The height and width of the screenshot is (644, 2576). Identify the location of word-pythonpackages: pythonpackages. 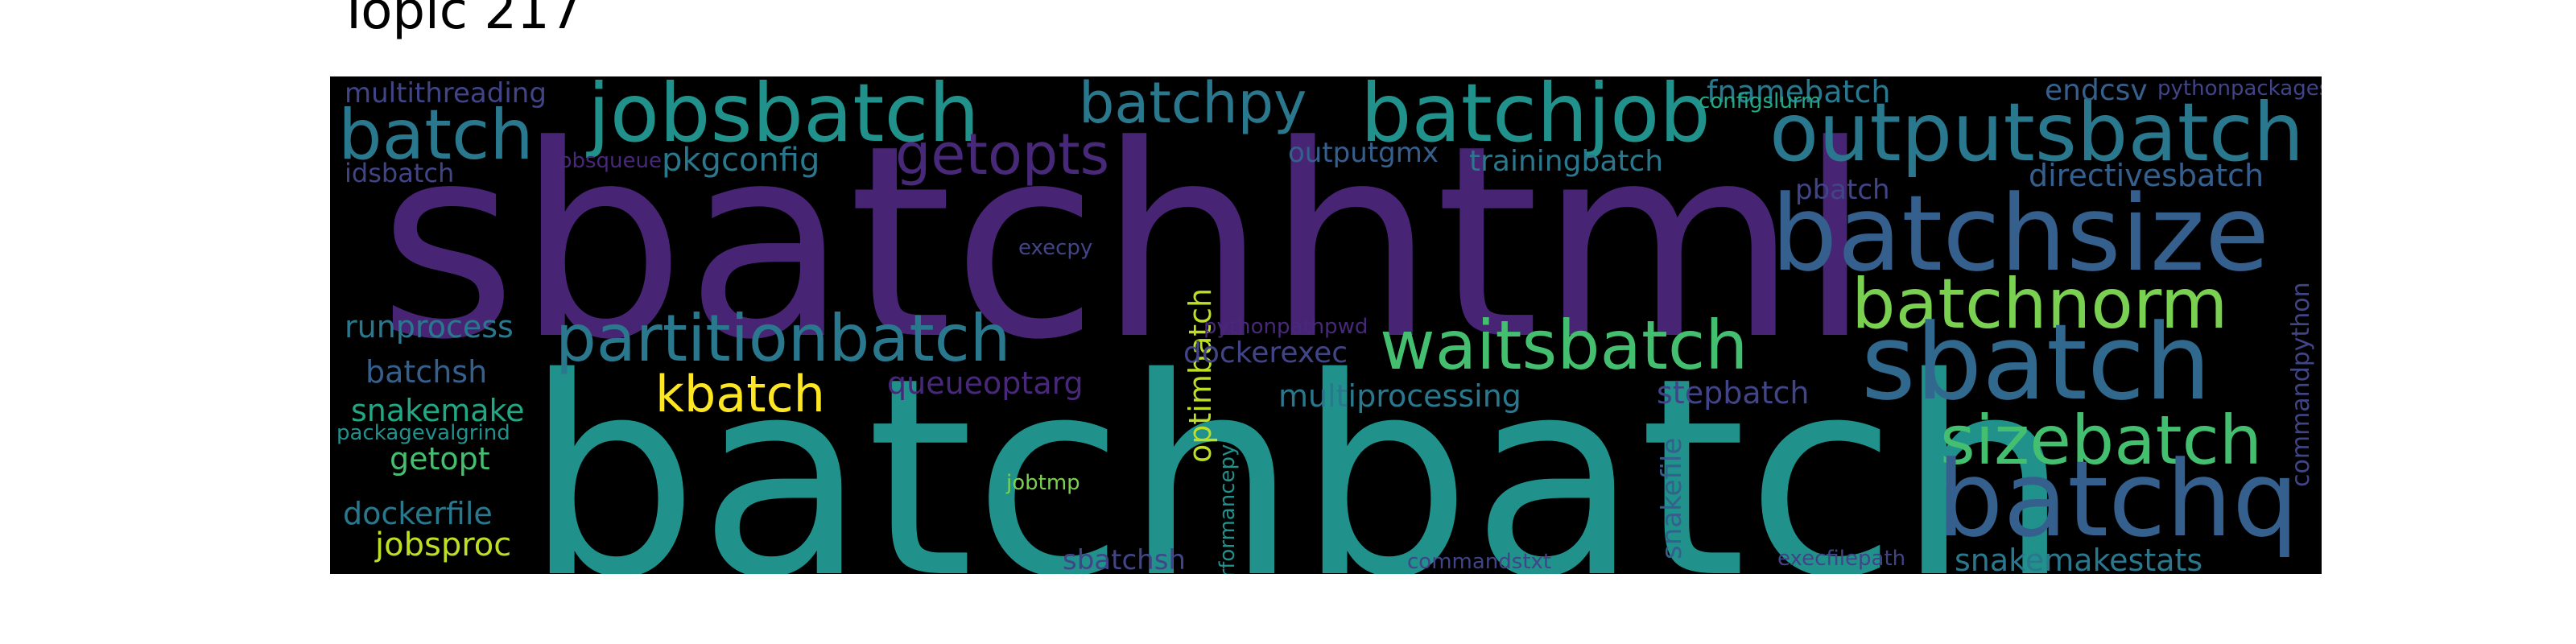
(2239, 88).